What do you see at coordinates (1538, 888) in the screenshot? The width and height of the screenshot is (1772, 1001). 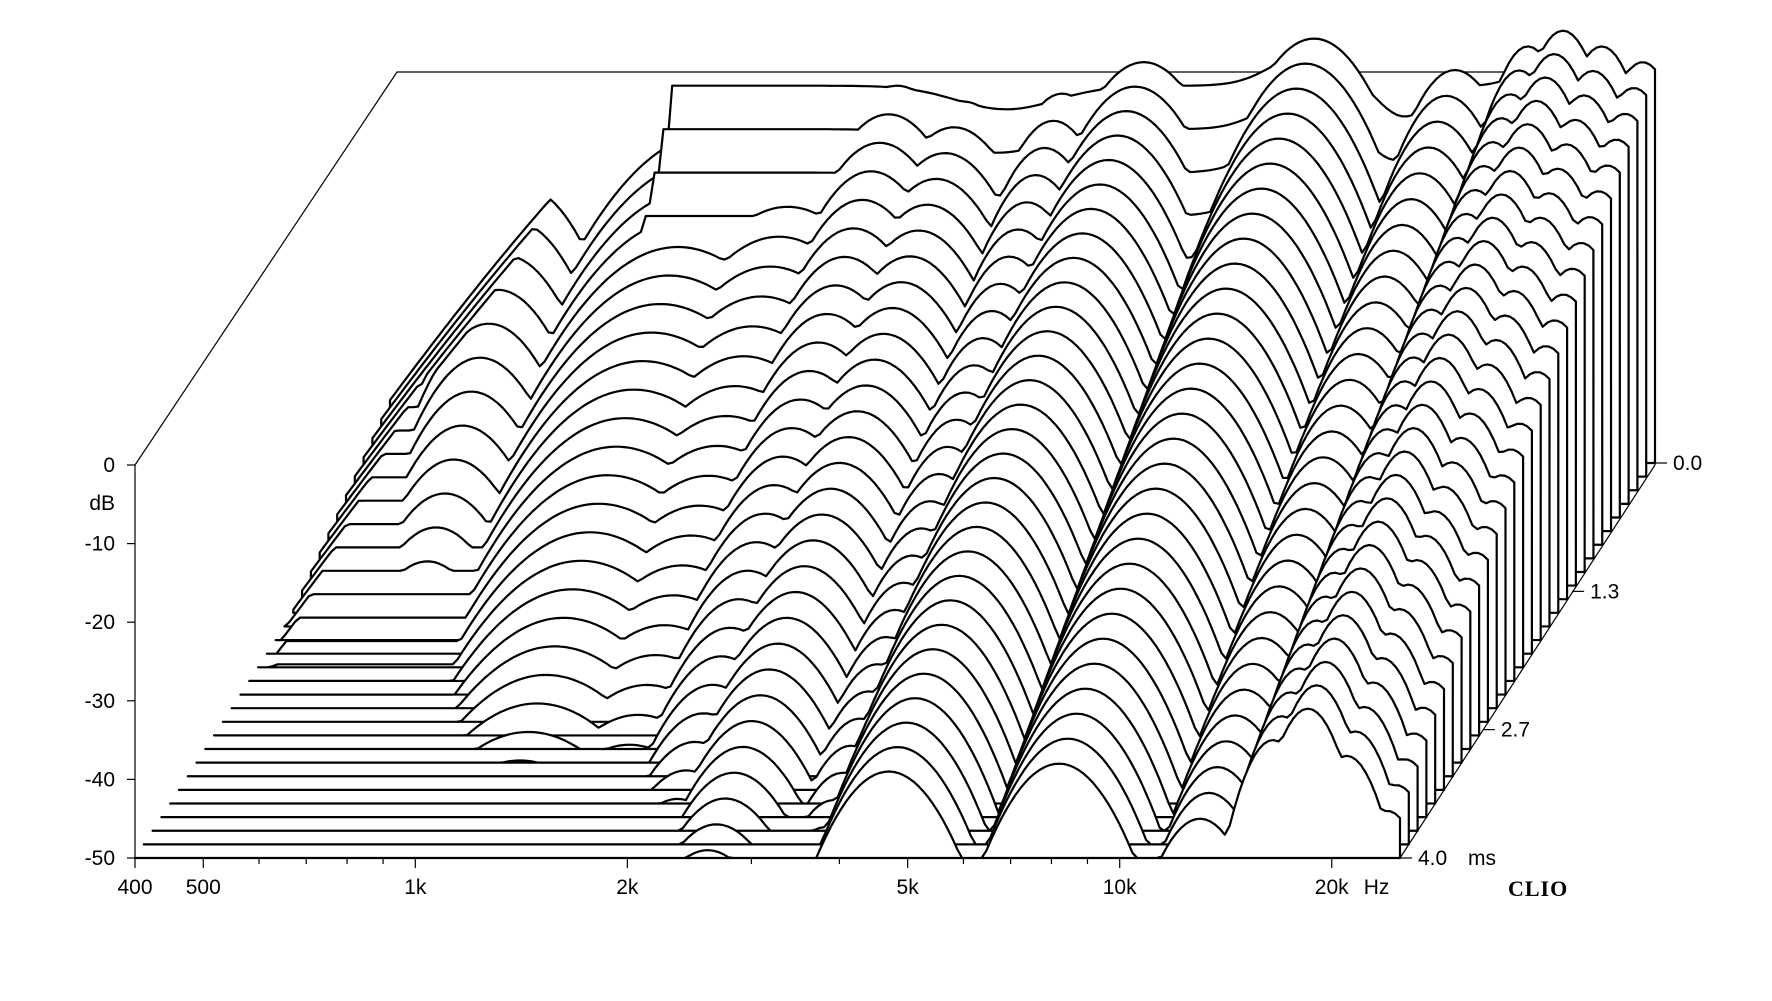 I see `brand-logo-text: CLIO` at bounding box center [1538, 888].